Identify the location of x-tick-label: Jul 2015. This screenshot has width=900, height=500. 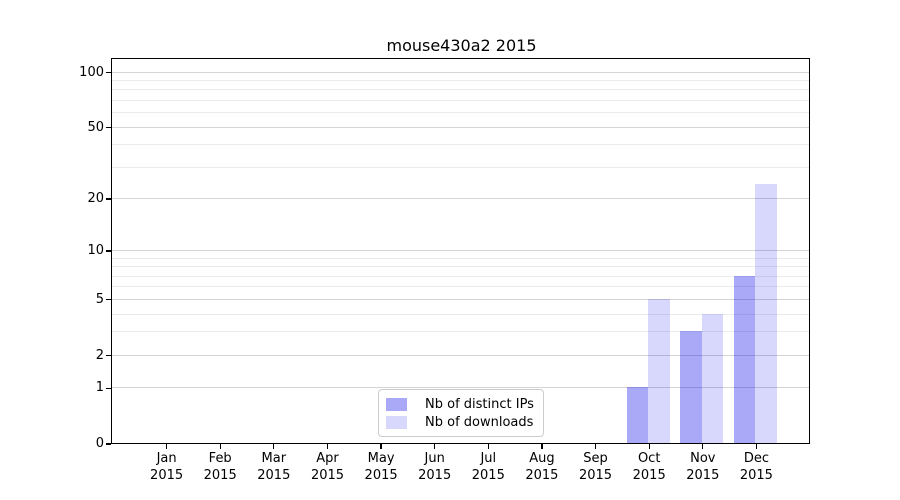
(488, 467).